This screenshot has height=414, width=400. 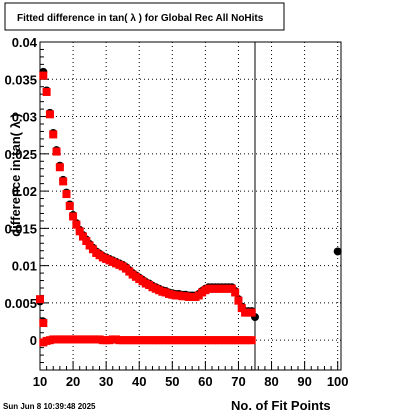 I want to click on x-tick-label: 60, so click(x=205, y=381).